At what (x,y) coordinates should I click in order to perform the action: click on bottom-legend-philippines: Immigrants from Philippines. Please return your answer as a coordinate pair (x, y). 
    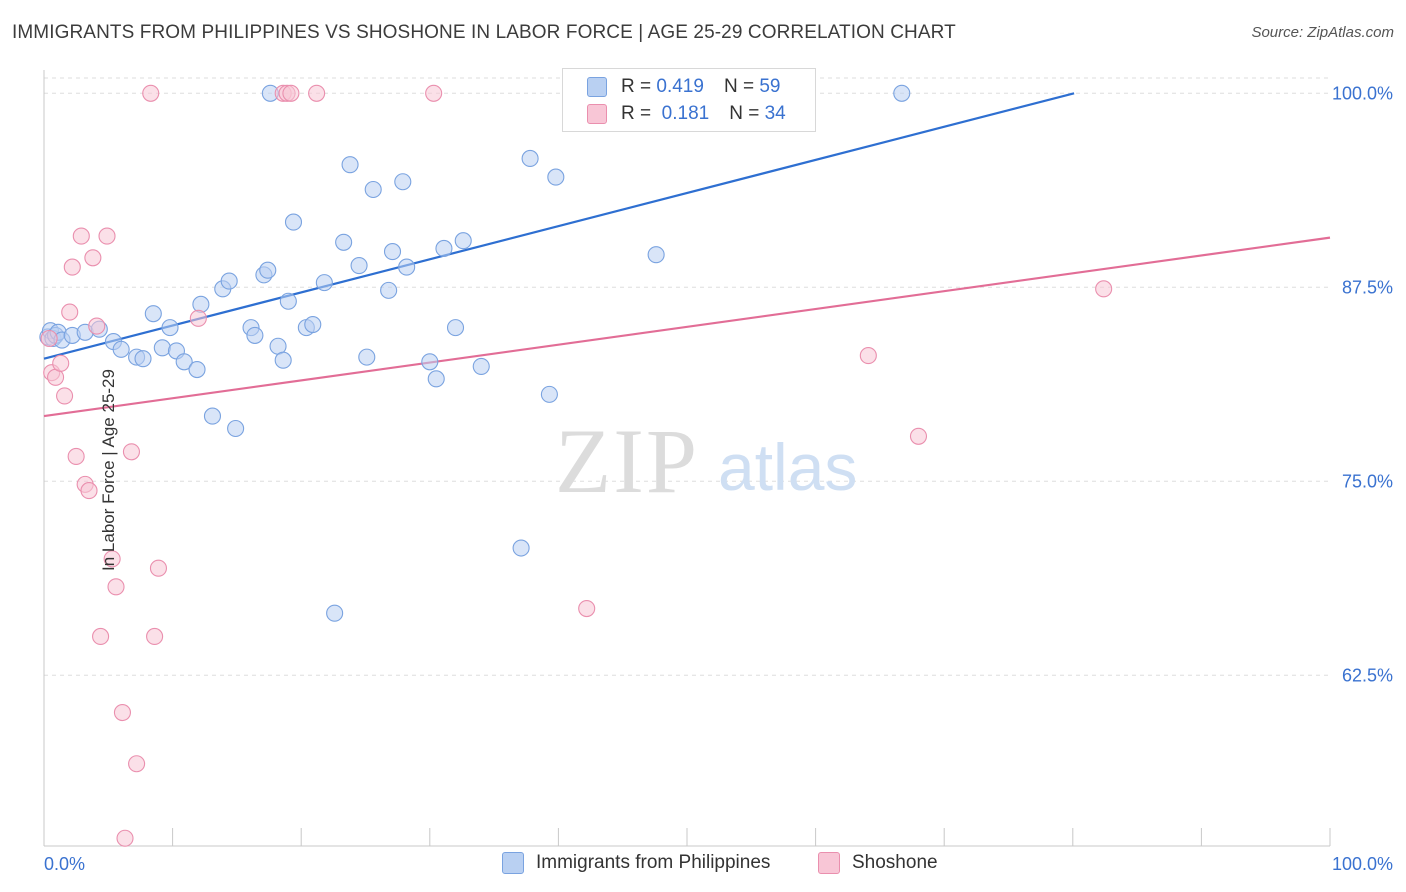
    Looking at the image, I should click on (636, 863).